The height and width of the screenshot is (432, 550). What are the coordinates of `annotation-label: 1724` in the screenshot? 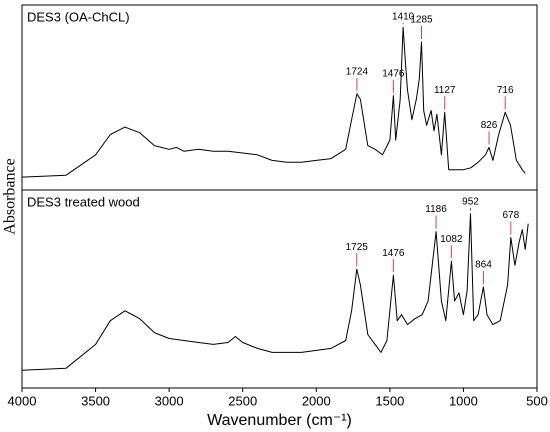 It's located at (357, 71).